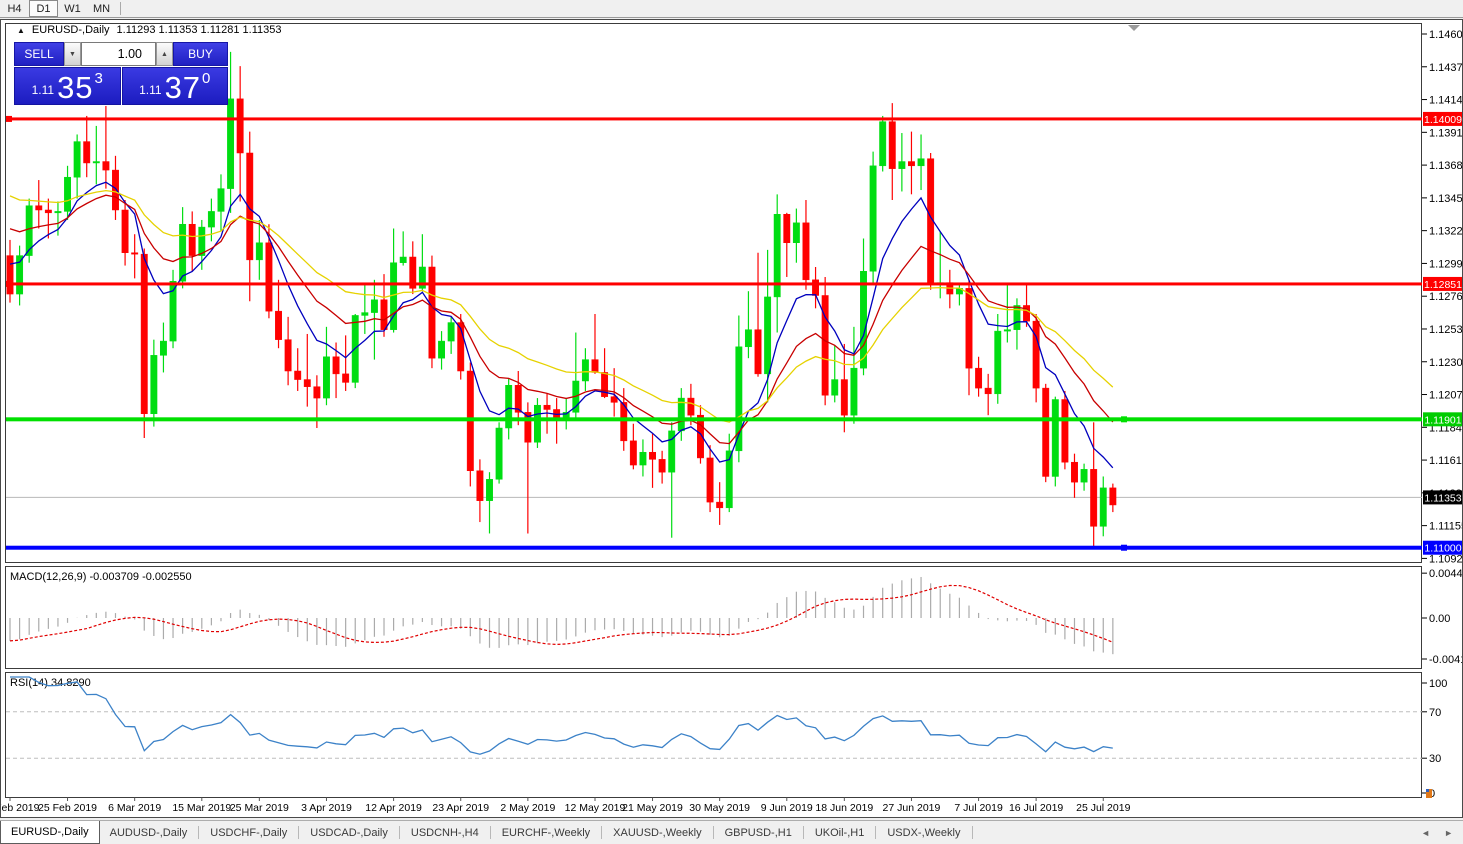  Describe the element at coordinates (1445, 232) in the screenshot. I see `svg-text: 1.13225` at that location.